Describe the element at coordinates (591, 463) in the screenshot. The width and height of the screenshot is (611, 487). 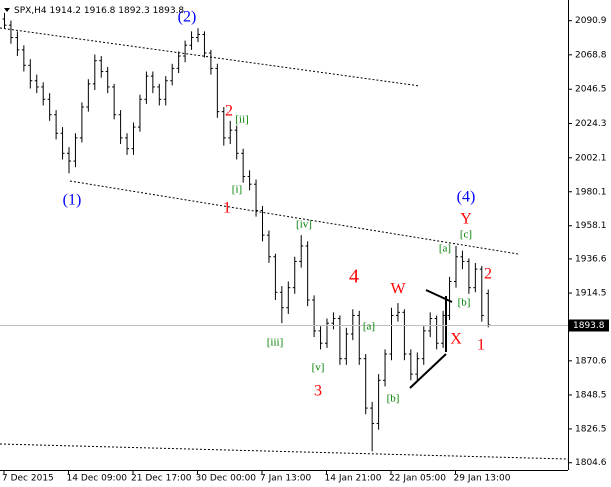
I see `y-tick-label: 1804.6` at that location.